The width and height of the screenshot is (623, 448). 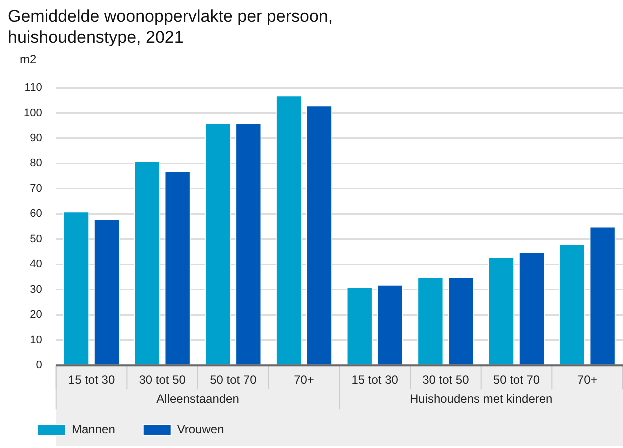 I want to click on y-tick-label: 0, so click(x=39, y=366).